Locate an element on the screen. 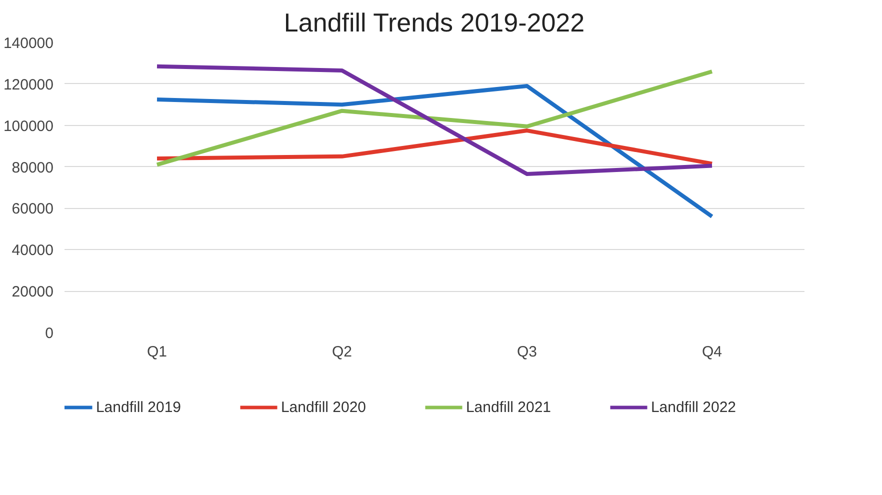  line-series is located at coordinates (434, 147).